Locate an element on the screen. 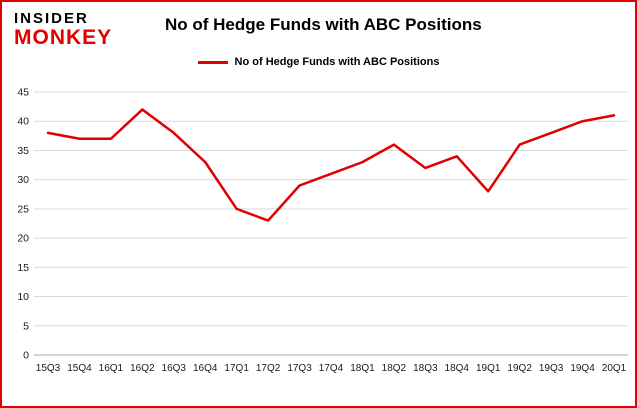  x-tick-label: 16Q2 is located at coordinates (142, 368).